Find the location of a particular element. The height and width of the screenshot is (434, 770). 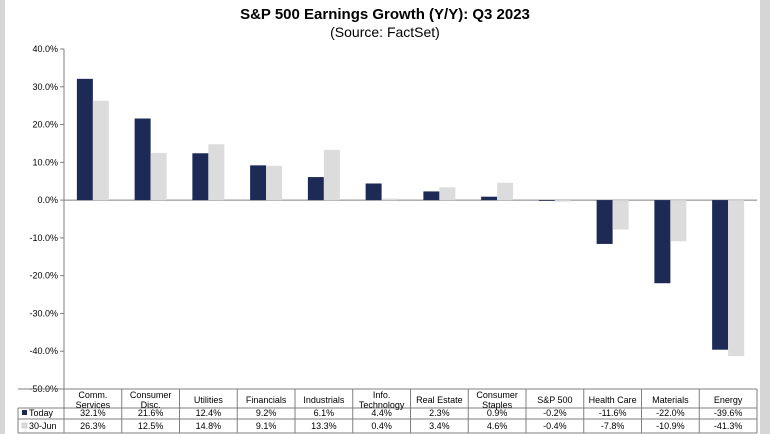

y-tick-label: -10.0% is located at coordinates (43, 238).